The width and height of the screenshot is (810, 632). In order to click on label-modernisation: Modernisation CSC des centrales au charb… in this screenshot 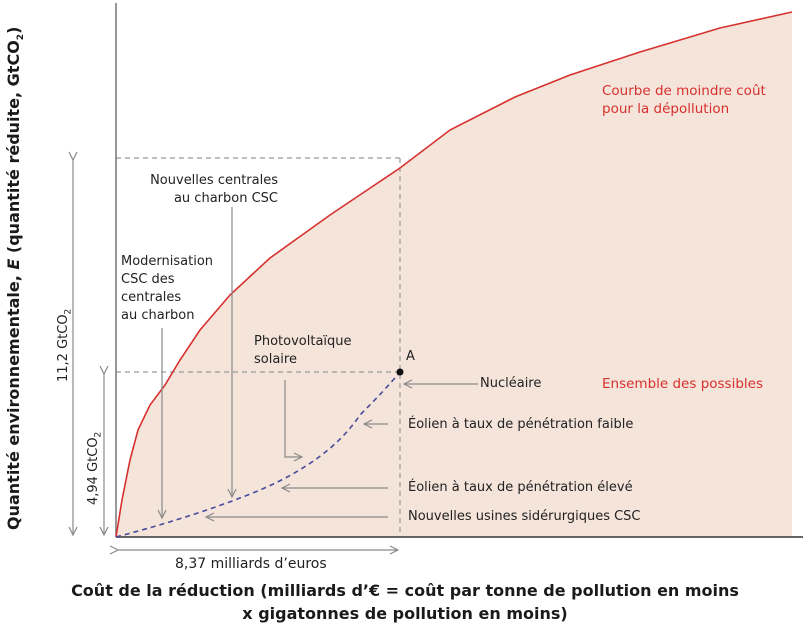, I will do `click(167, 288)`.